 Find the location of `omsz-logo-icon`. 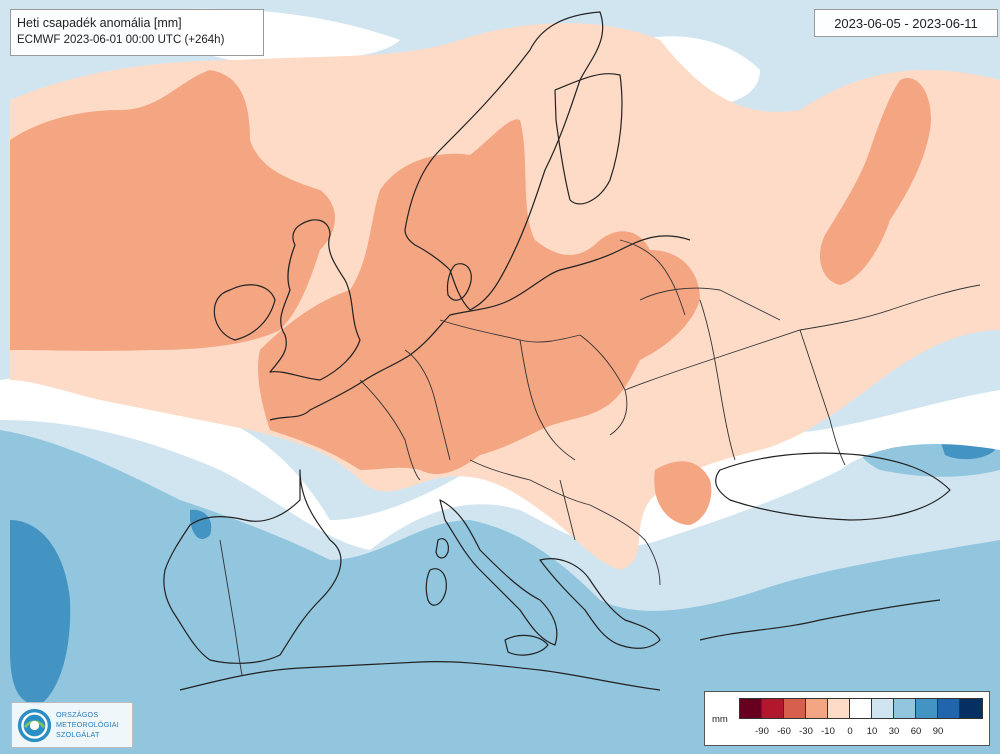

omsz-logo-icon is located at coordinates (34, 725).